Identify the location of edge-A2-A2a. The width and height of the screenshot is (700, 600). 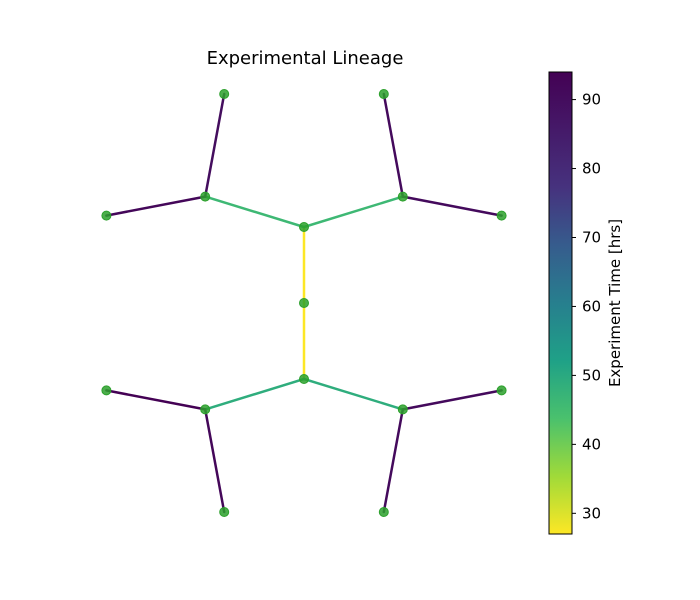
(452, 206).